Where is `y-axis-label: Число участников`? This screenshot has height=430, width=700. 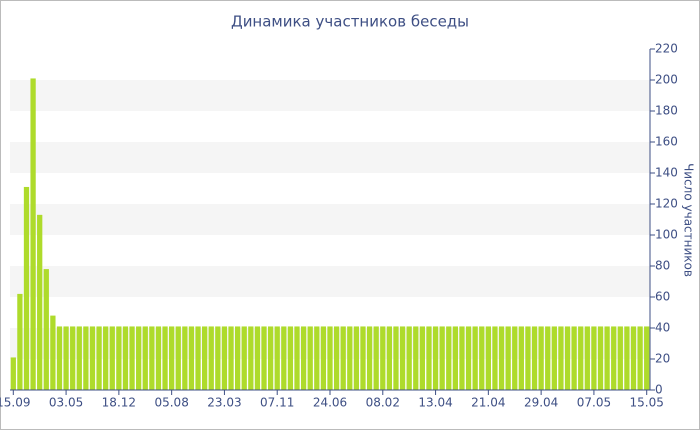
y-axis-label: Число участников is located at coordinates (689, 220).